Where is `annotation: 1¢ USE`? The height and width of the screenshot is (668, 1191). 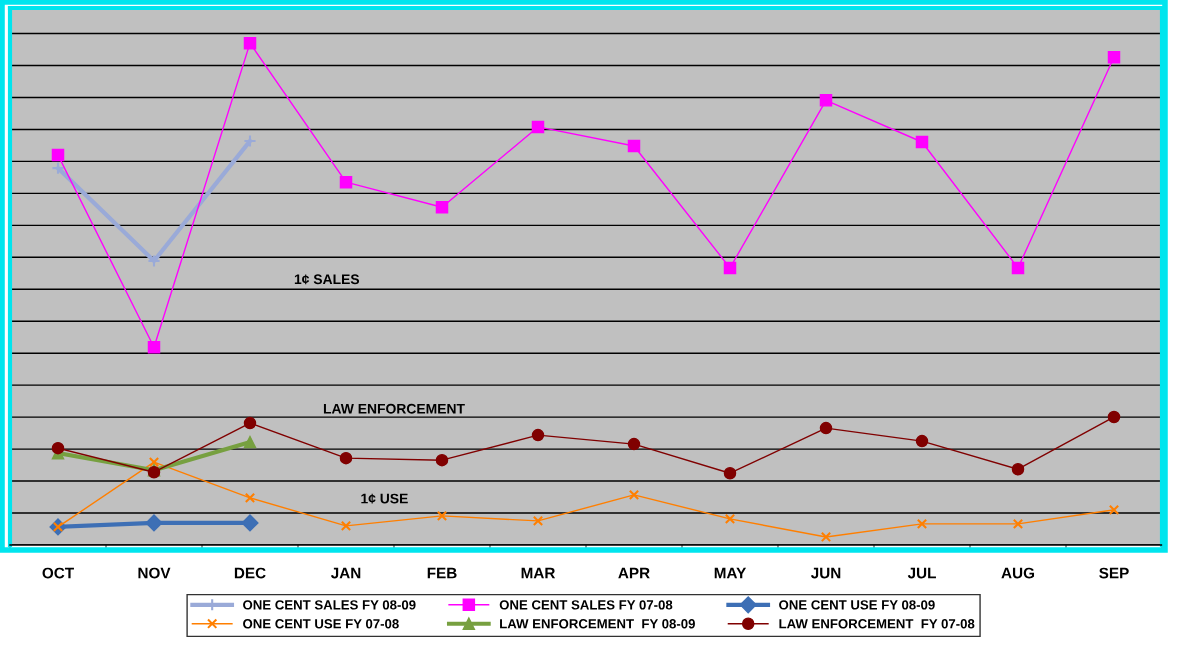
annotation: 1¢ USE is located at coordinates (384, 498).